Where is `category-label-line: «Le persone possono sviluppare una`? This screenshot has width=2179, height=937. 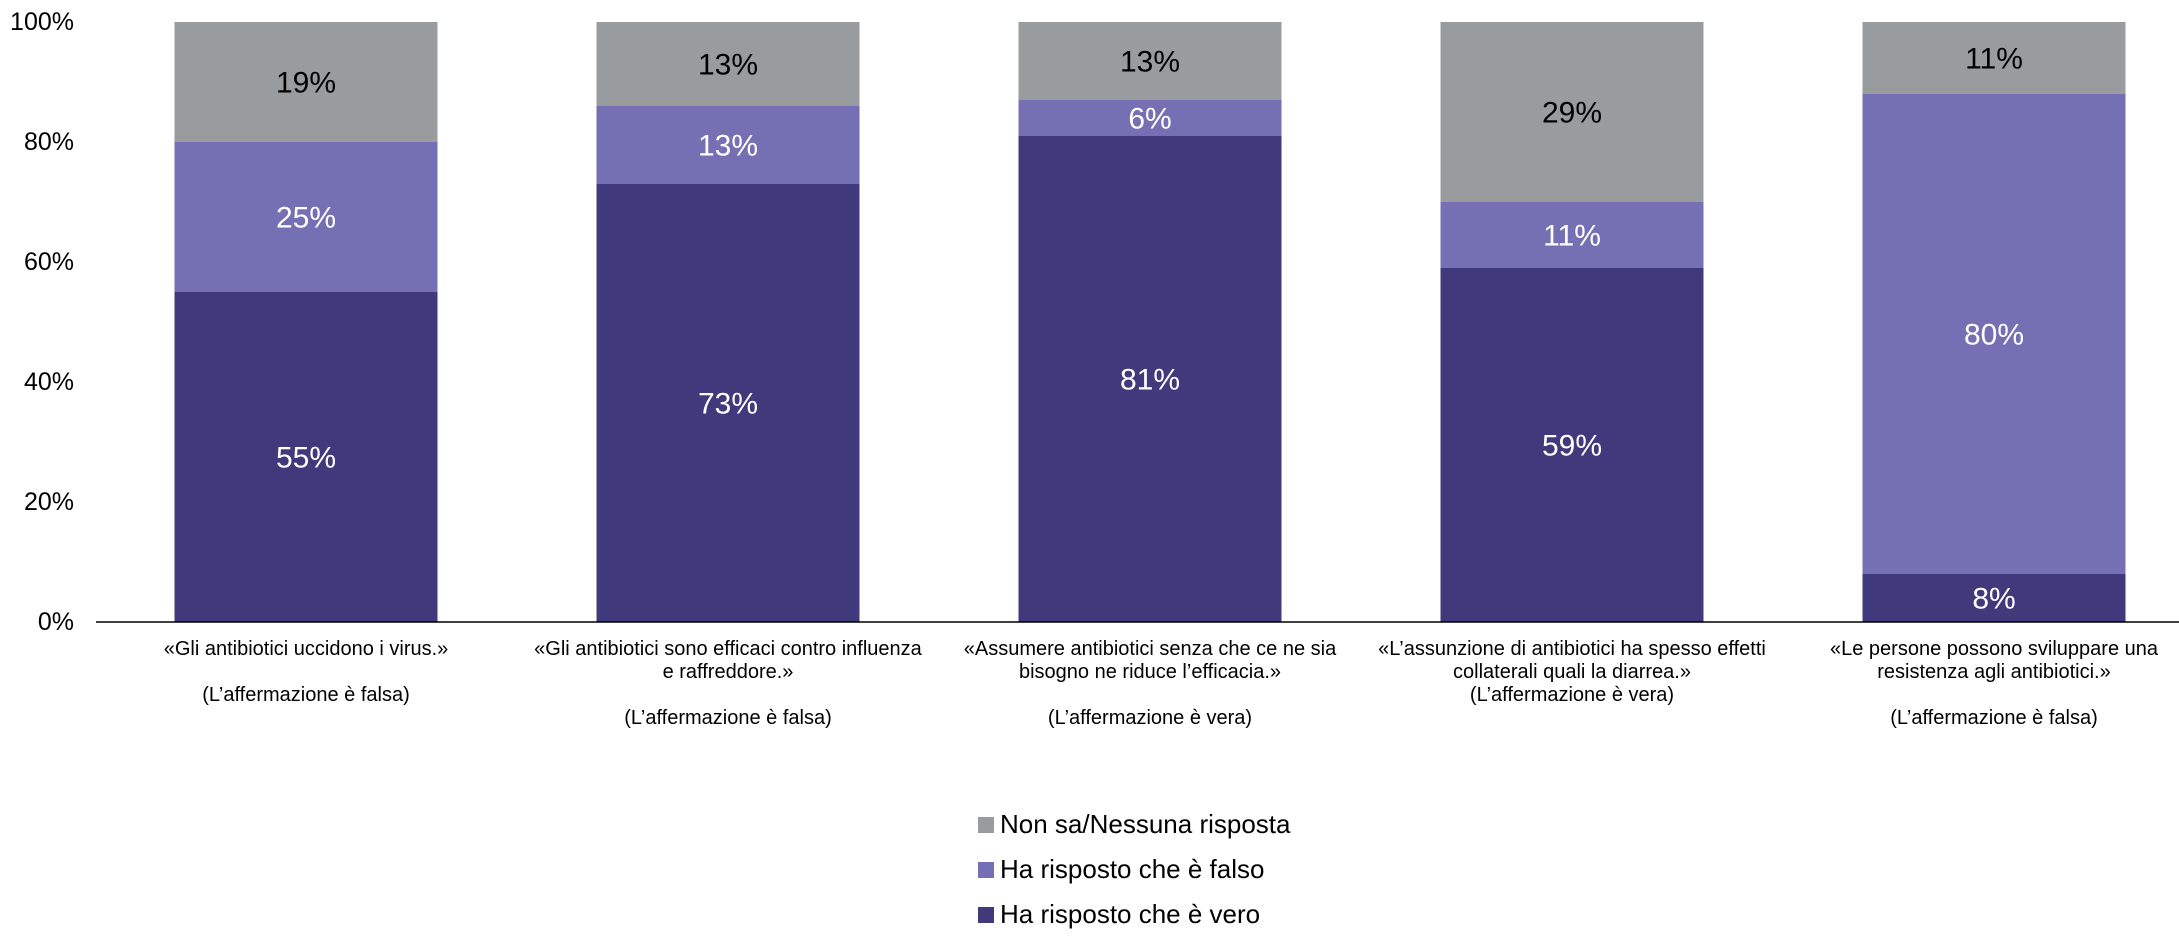
category-label-line: «Le persone possono sviluppare una is located at coordinates (1994, 649).